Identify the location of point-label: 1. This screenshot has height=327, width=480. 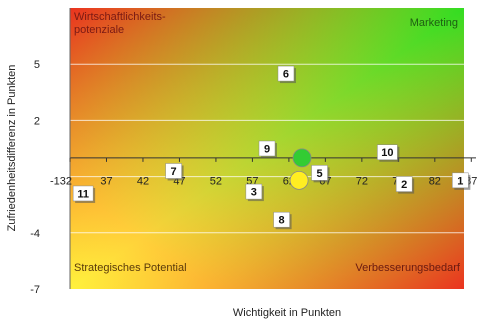
(460, 181).